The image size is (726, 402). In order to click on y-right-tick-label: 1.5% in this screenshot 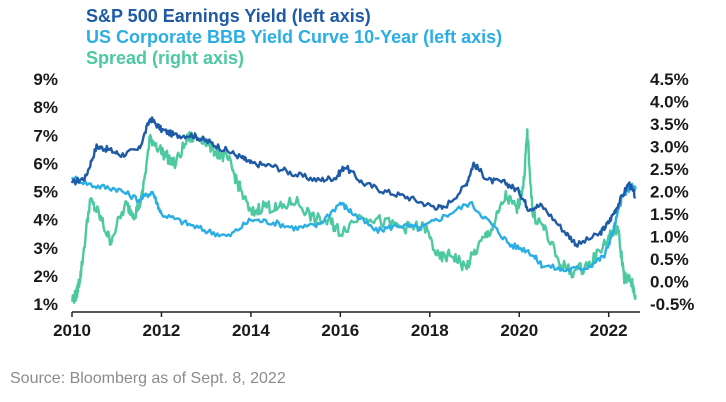, I will do `click(669, 214)`.